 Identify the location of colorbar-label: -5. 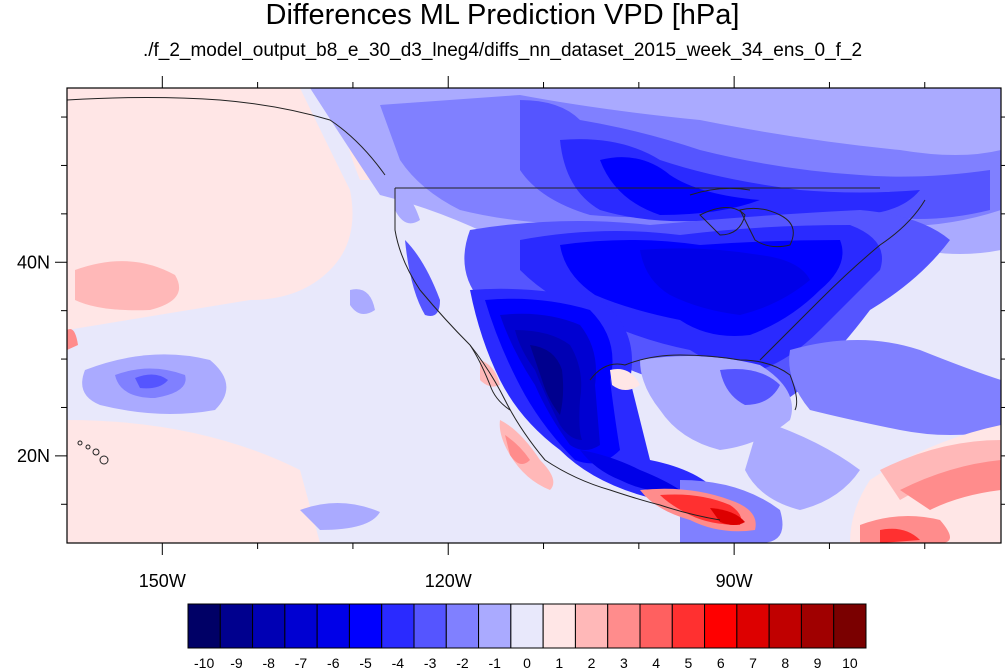
(365, 663).